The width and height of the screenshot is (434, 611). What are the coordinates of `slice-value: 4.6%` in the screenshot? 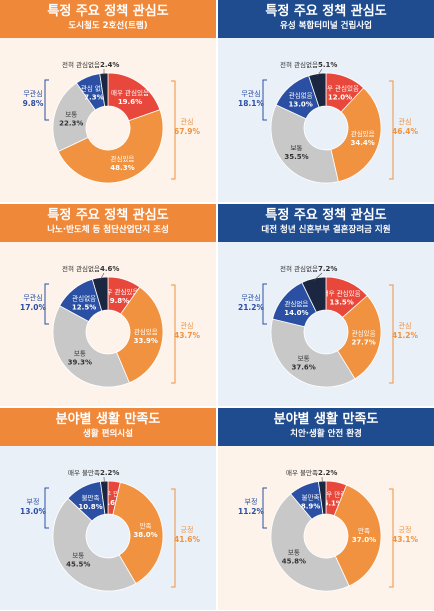 It's located at (109, 269).